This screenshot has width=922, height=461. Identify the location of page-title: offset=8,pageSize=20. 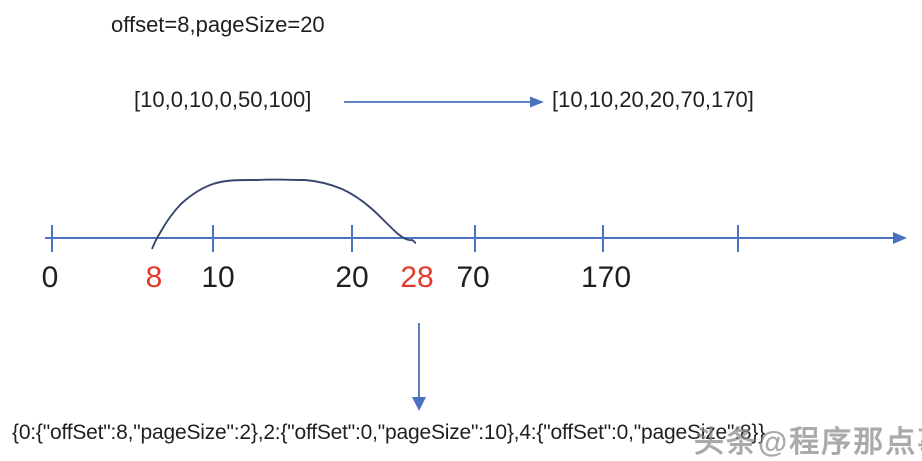
(218, 24).